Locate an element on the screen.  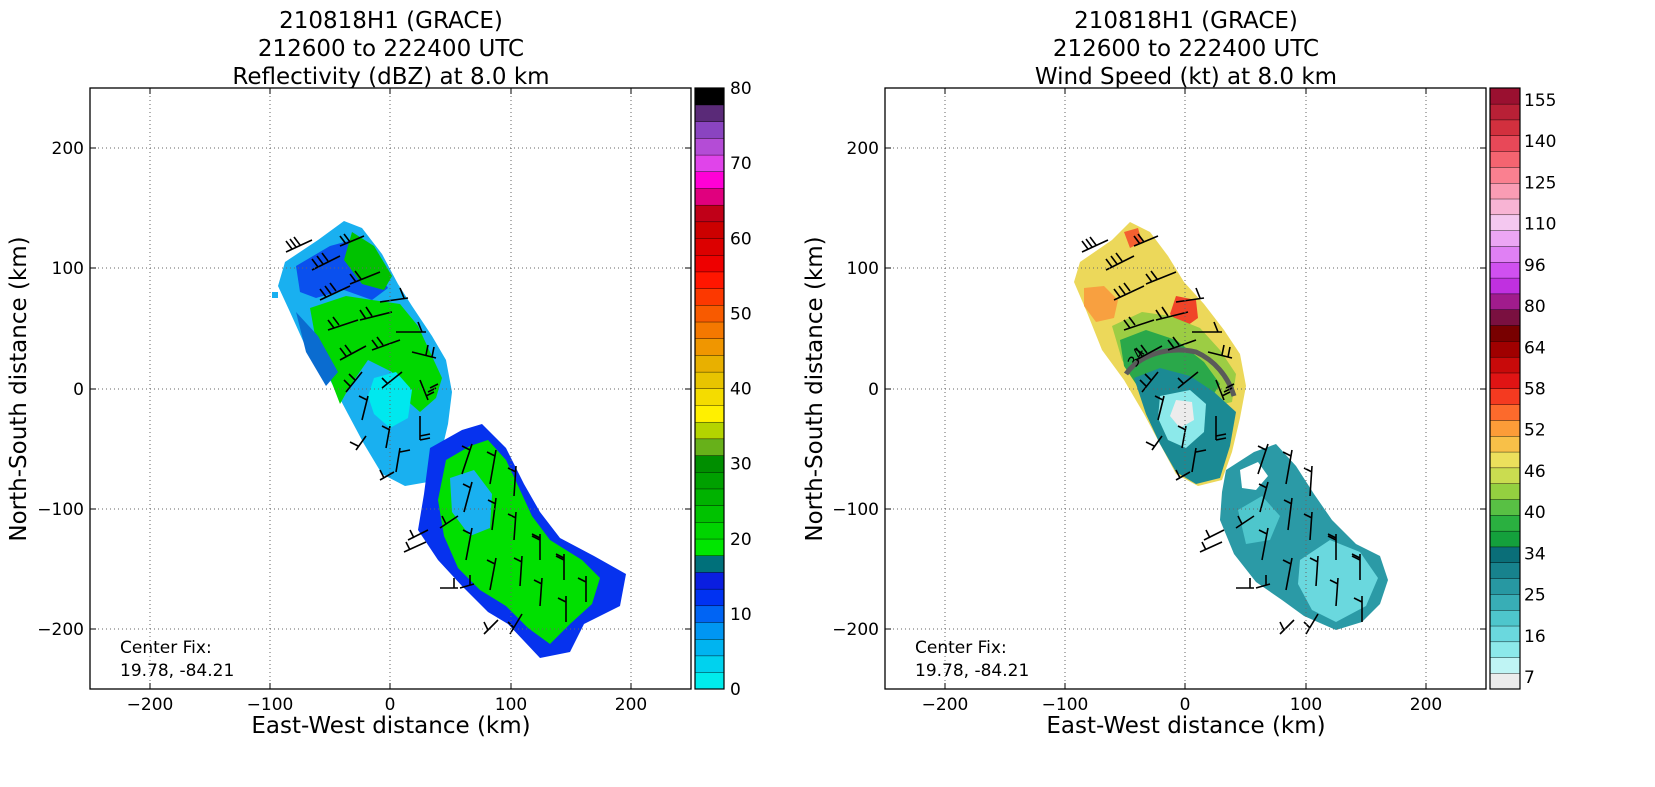
y-tick-label: −100 is located at coordinates (855, 510).